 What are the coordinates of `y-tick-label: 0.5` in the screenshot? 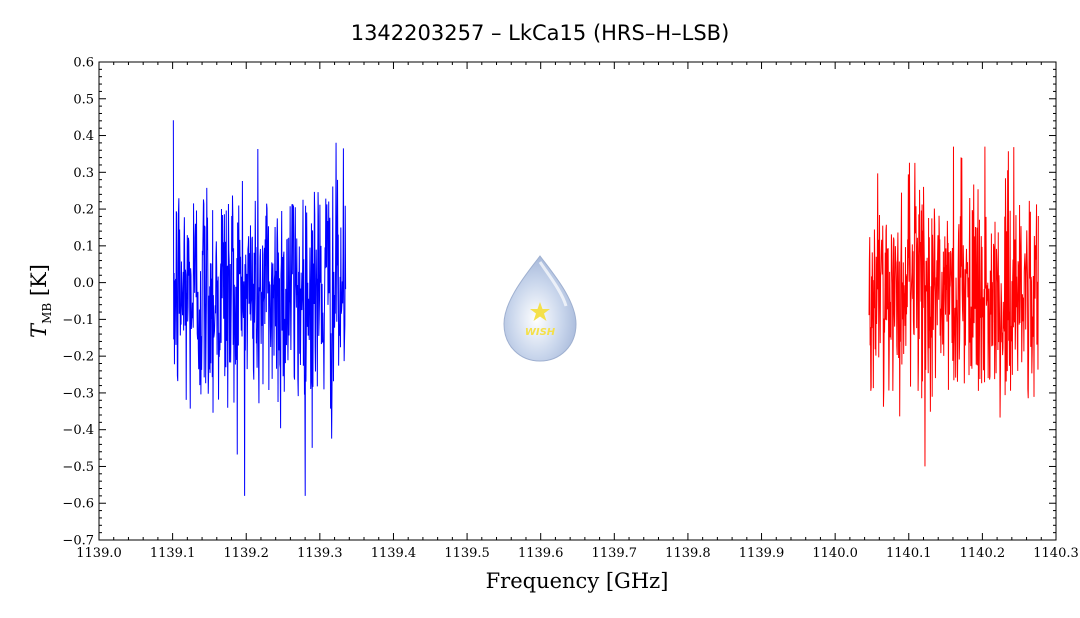 It's located at (83, 99).